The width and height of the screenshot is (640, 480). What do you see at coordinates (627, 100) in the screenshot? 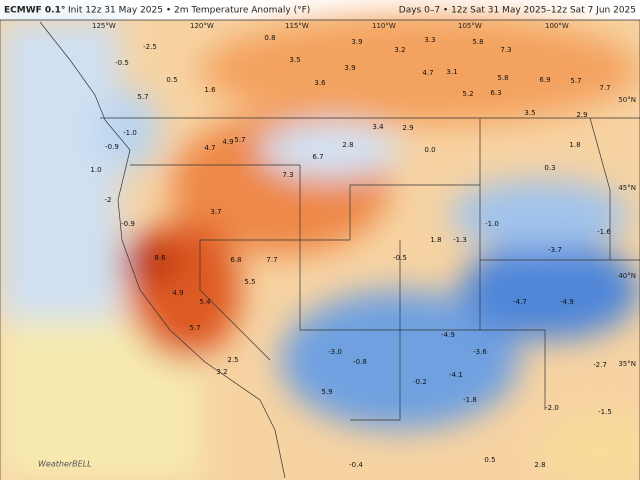
I see `latitude-label: 50°N` at bounding box center [627, 100].